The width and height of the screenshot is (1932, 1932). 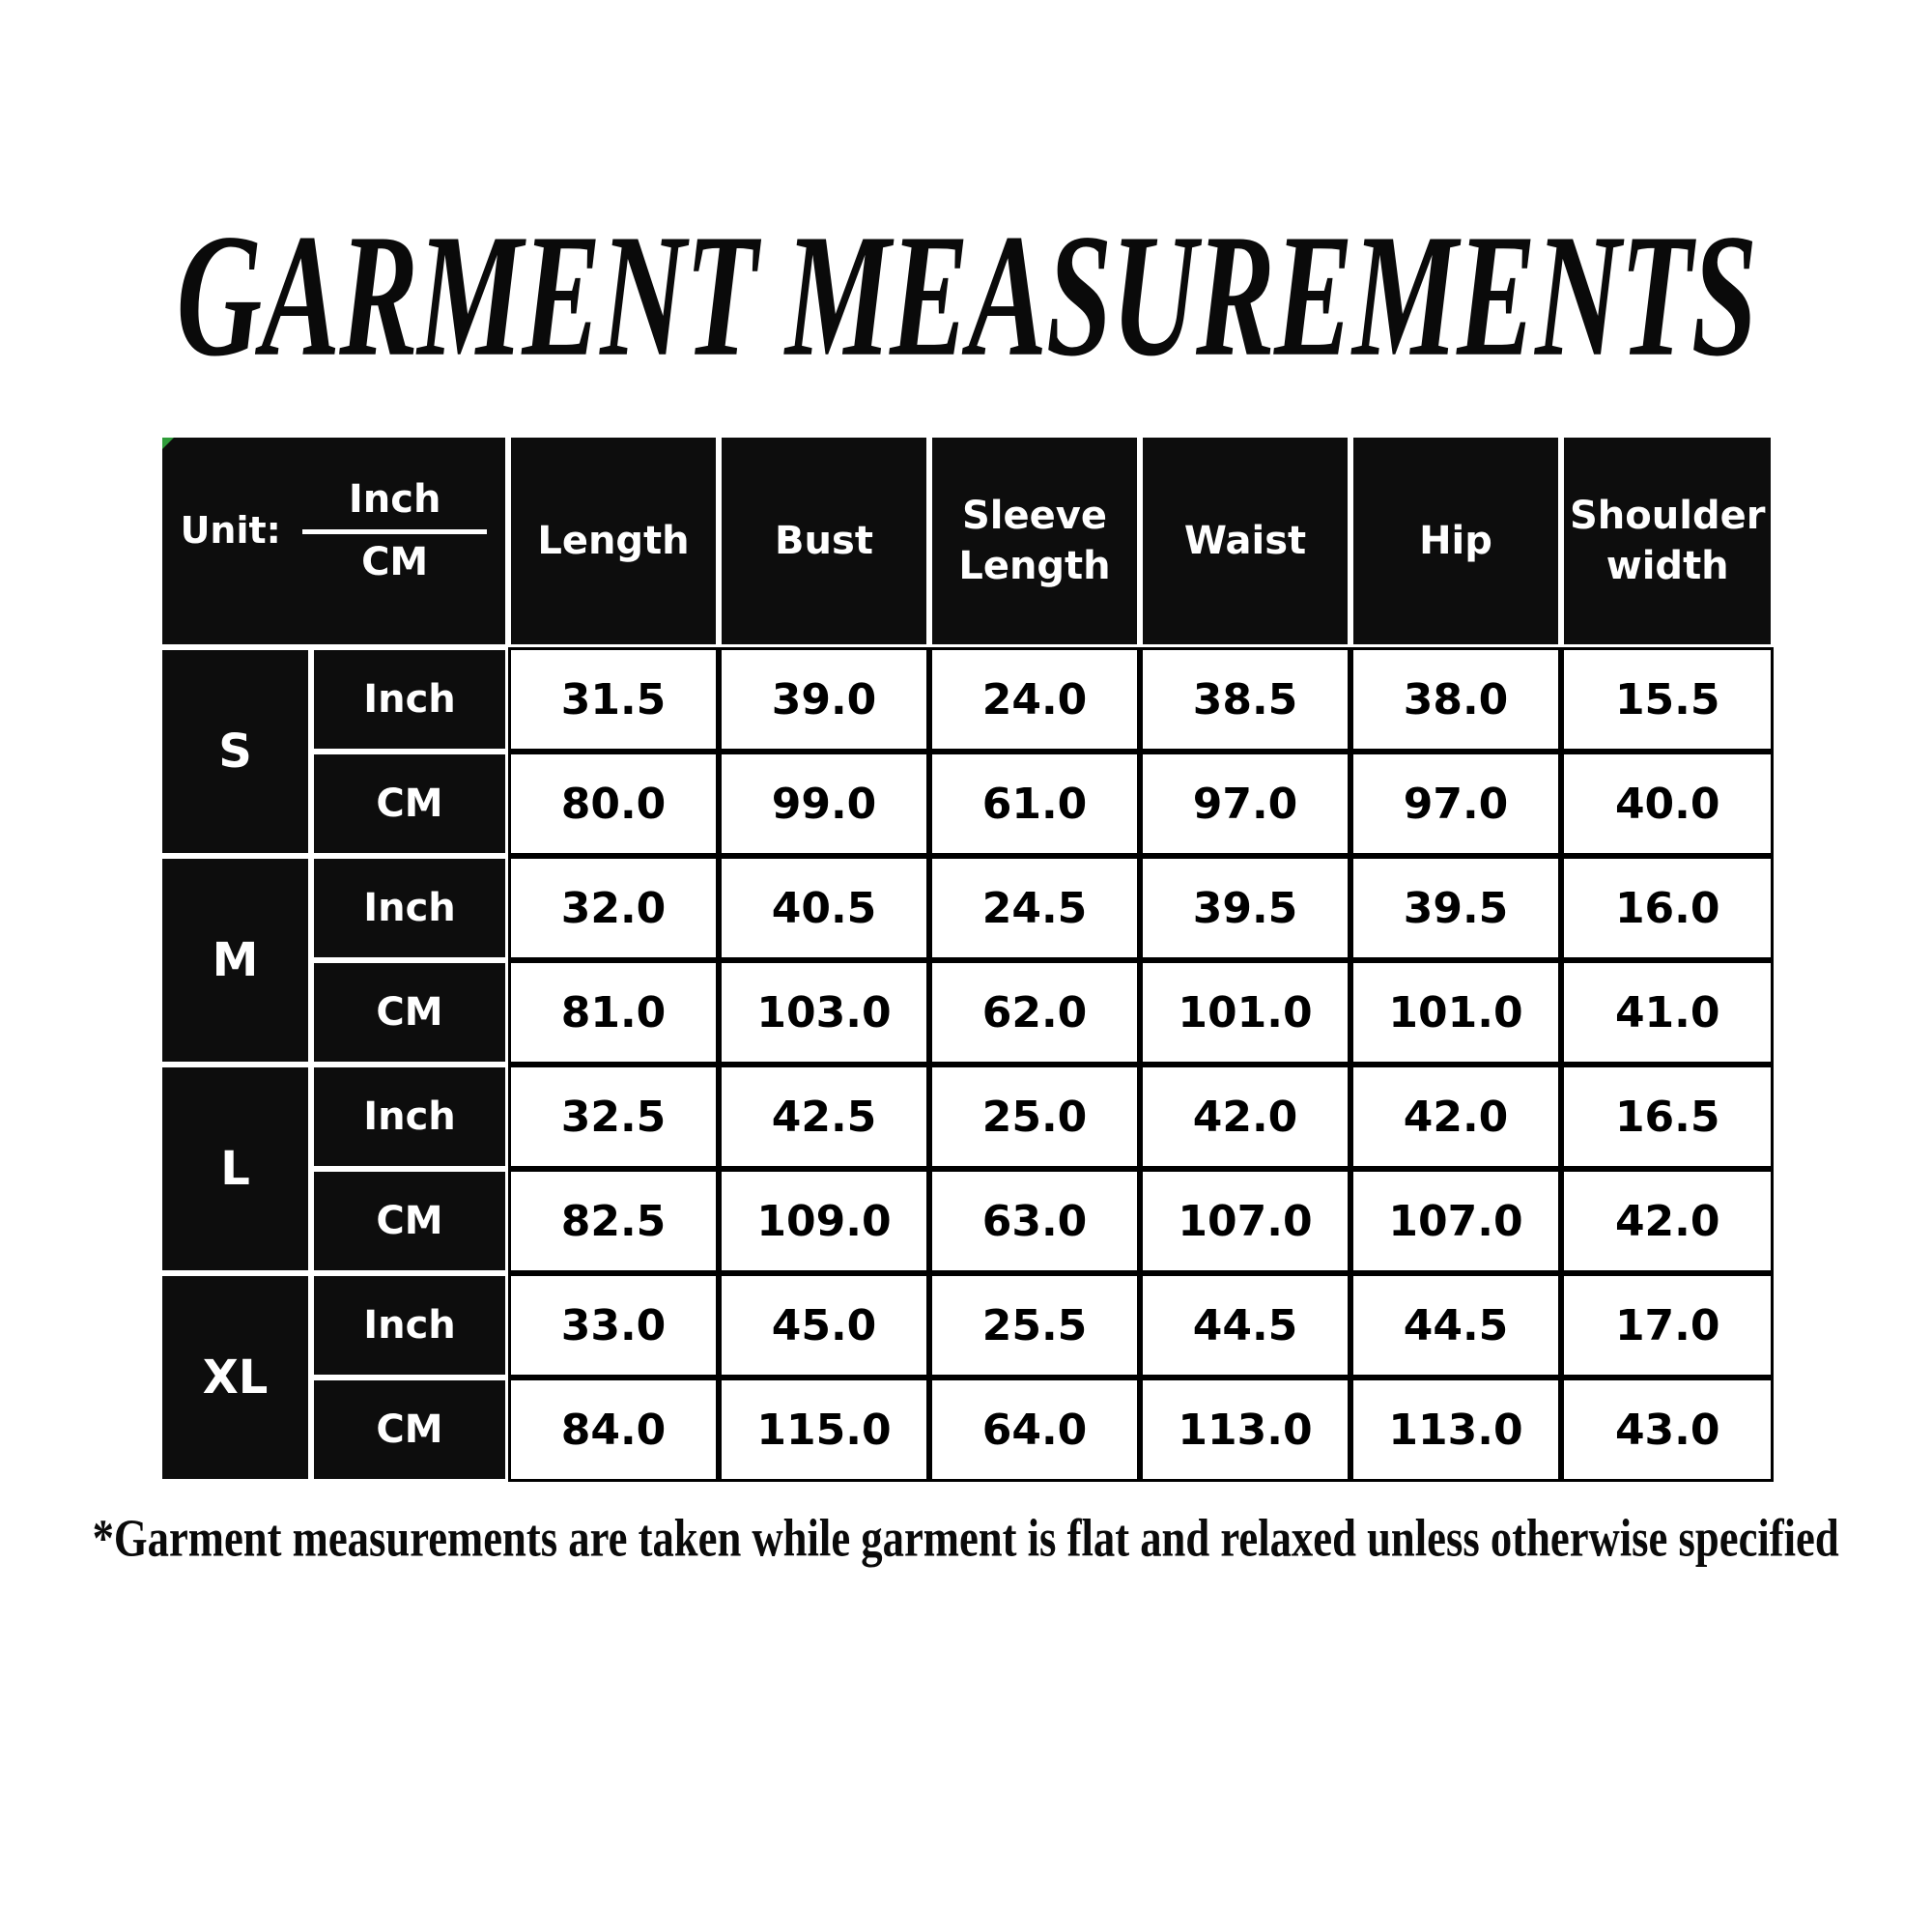 I want to click on table-row: CM 81.0 103.0 62.0 101.0 101.0 41.0, so click(x=967, y=1012).